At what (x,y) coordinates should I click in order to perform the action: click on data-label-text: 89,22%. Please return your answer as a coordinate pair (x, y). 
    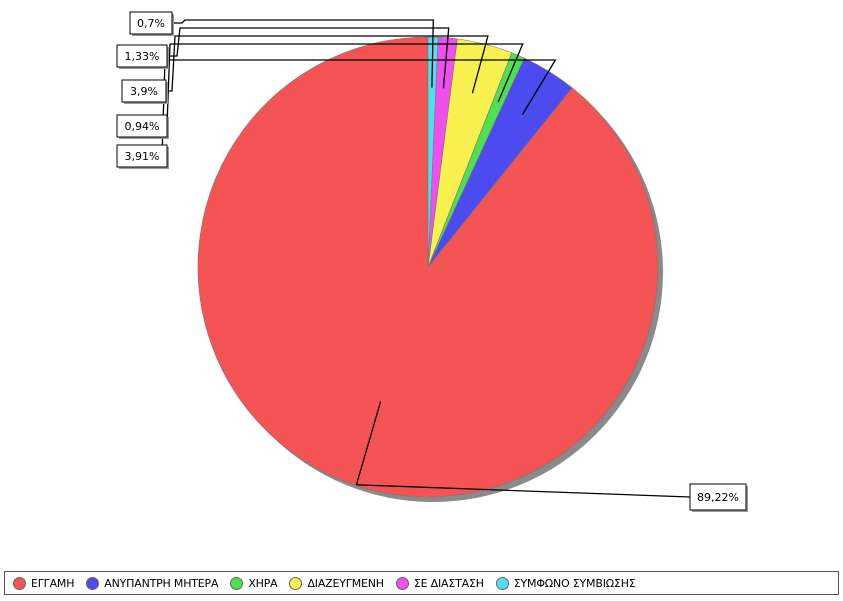
    Looking at the image, I should click on (718, 497).